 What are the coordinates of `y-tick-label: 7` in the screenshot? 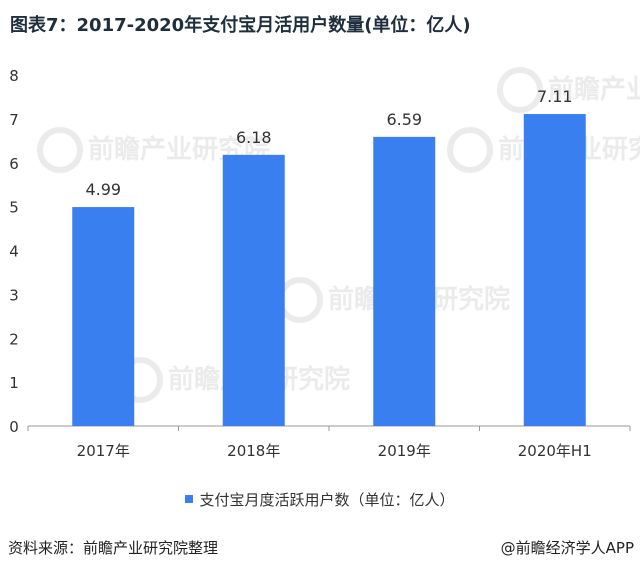 It's located at (14, 120).